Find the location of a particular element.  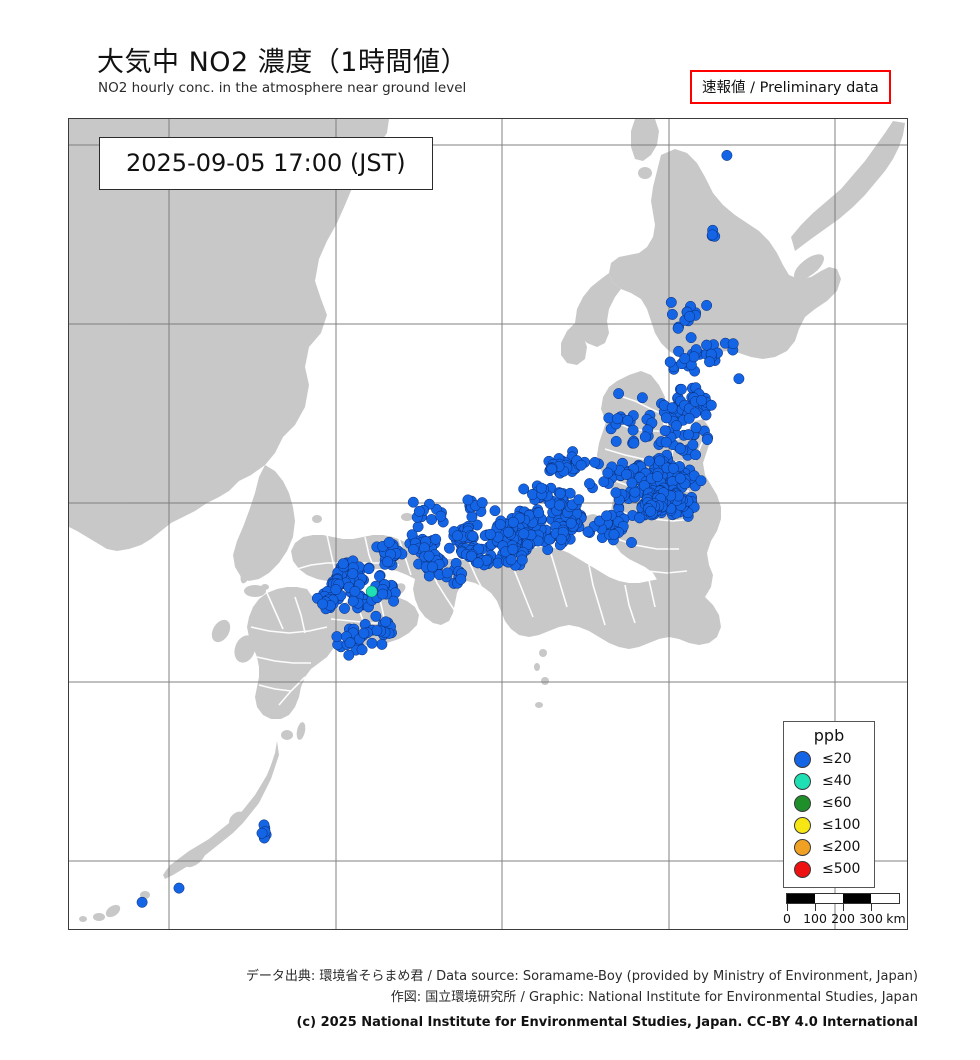

legend-item: ≤500 is located at coordinates (829, 869).